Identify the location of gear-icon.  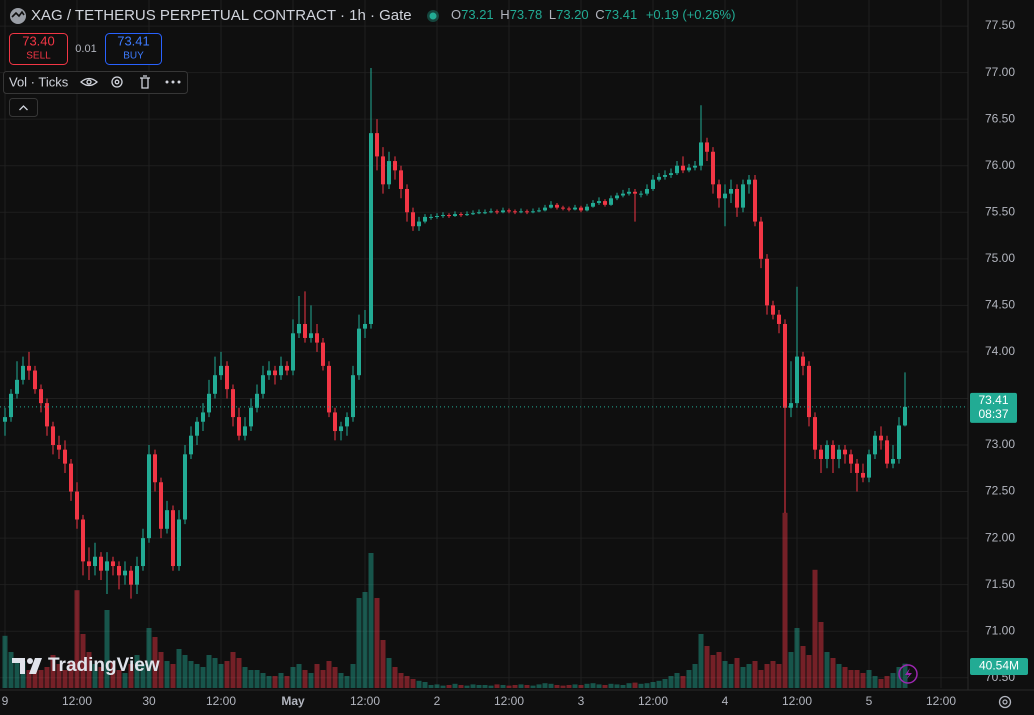
(1005, 702).